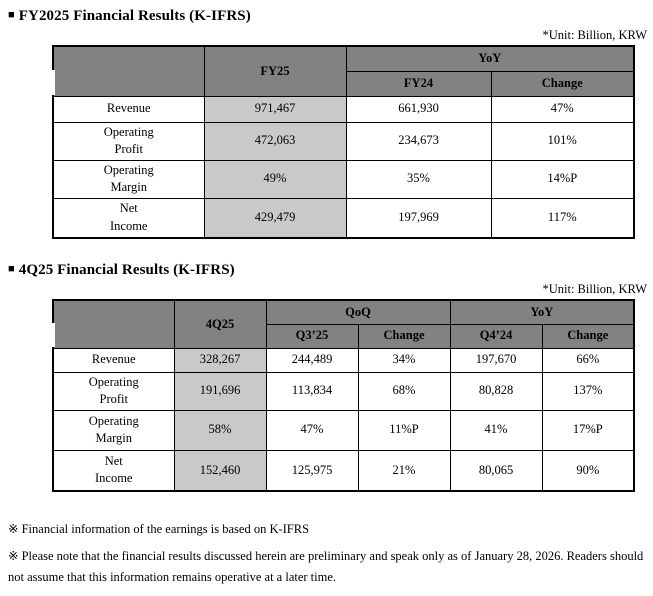  What do you see at coordinates (404, 360) in the screenshot?
I see `cell-revenue-qoq-change: 34%` at bounding box center [404, 360].